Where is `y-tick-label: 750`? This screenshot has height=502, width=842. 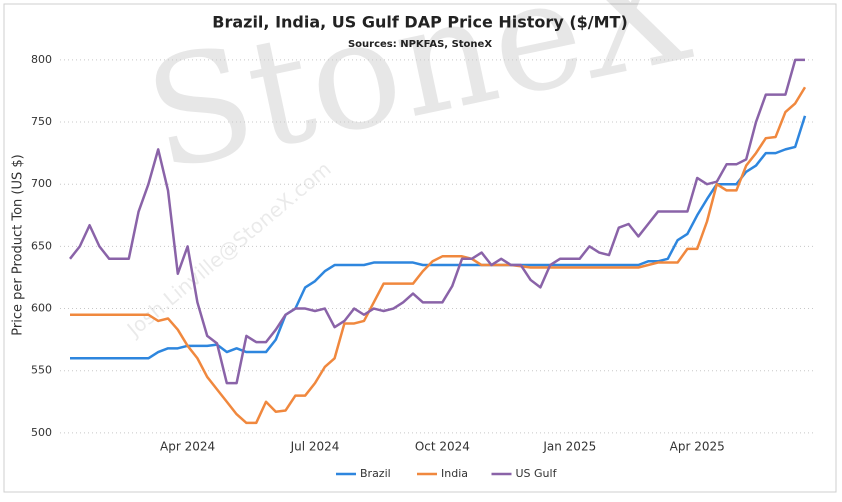
y-tick-label: 750 is located at coordinates (41, 121).